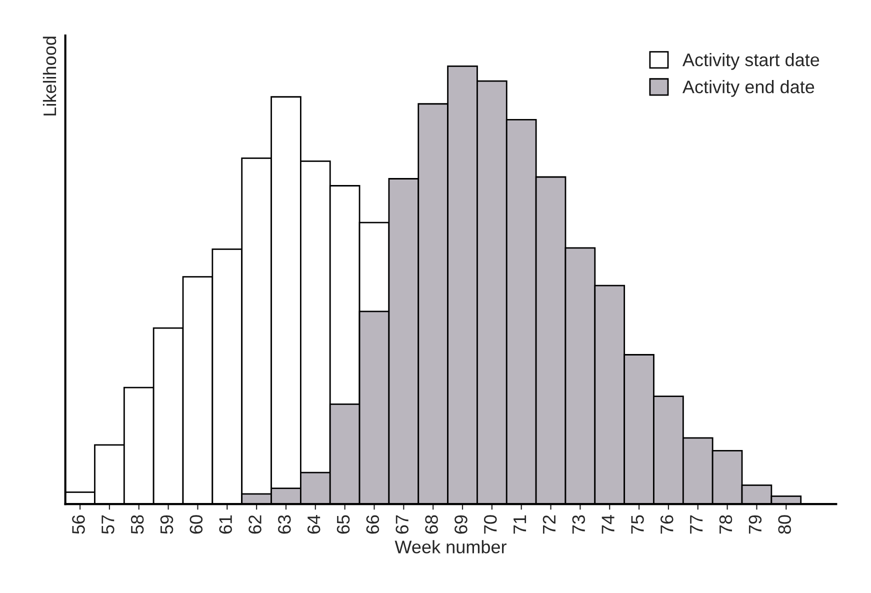 The height and width of the screenshot is (593, 871). Describe the element at coordinates (520, 524) in the screenshot. I see `x-tick-label: 71` at that location.